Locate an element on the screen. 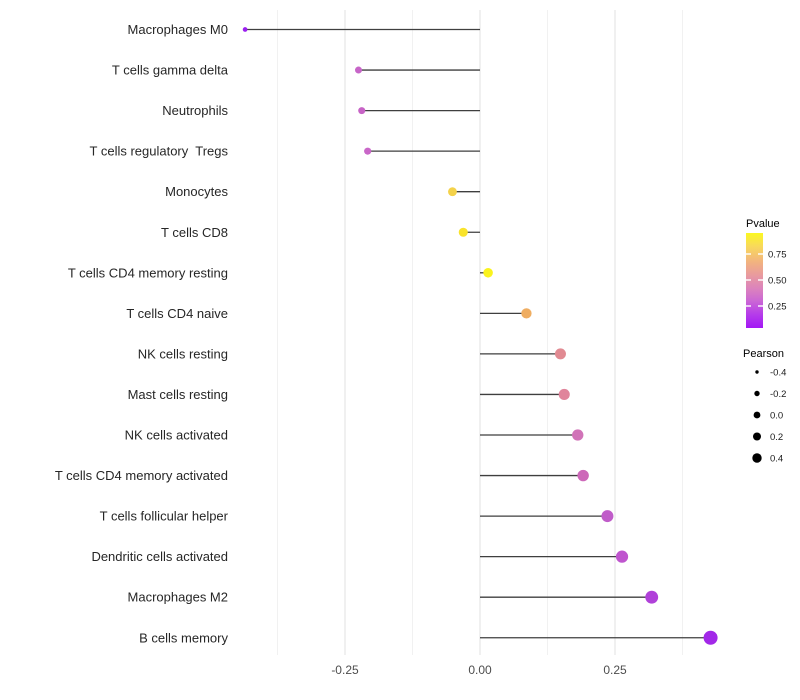 The height and width of the screenshot is (700, 800). colorbar-tick-label: 0.75 is located at coordinates (777, 255).